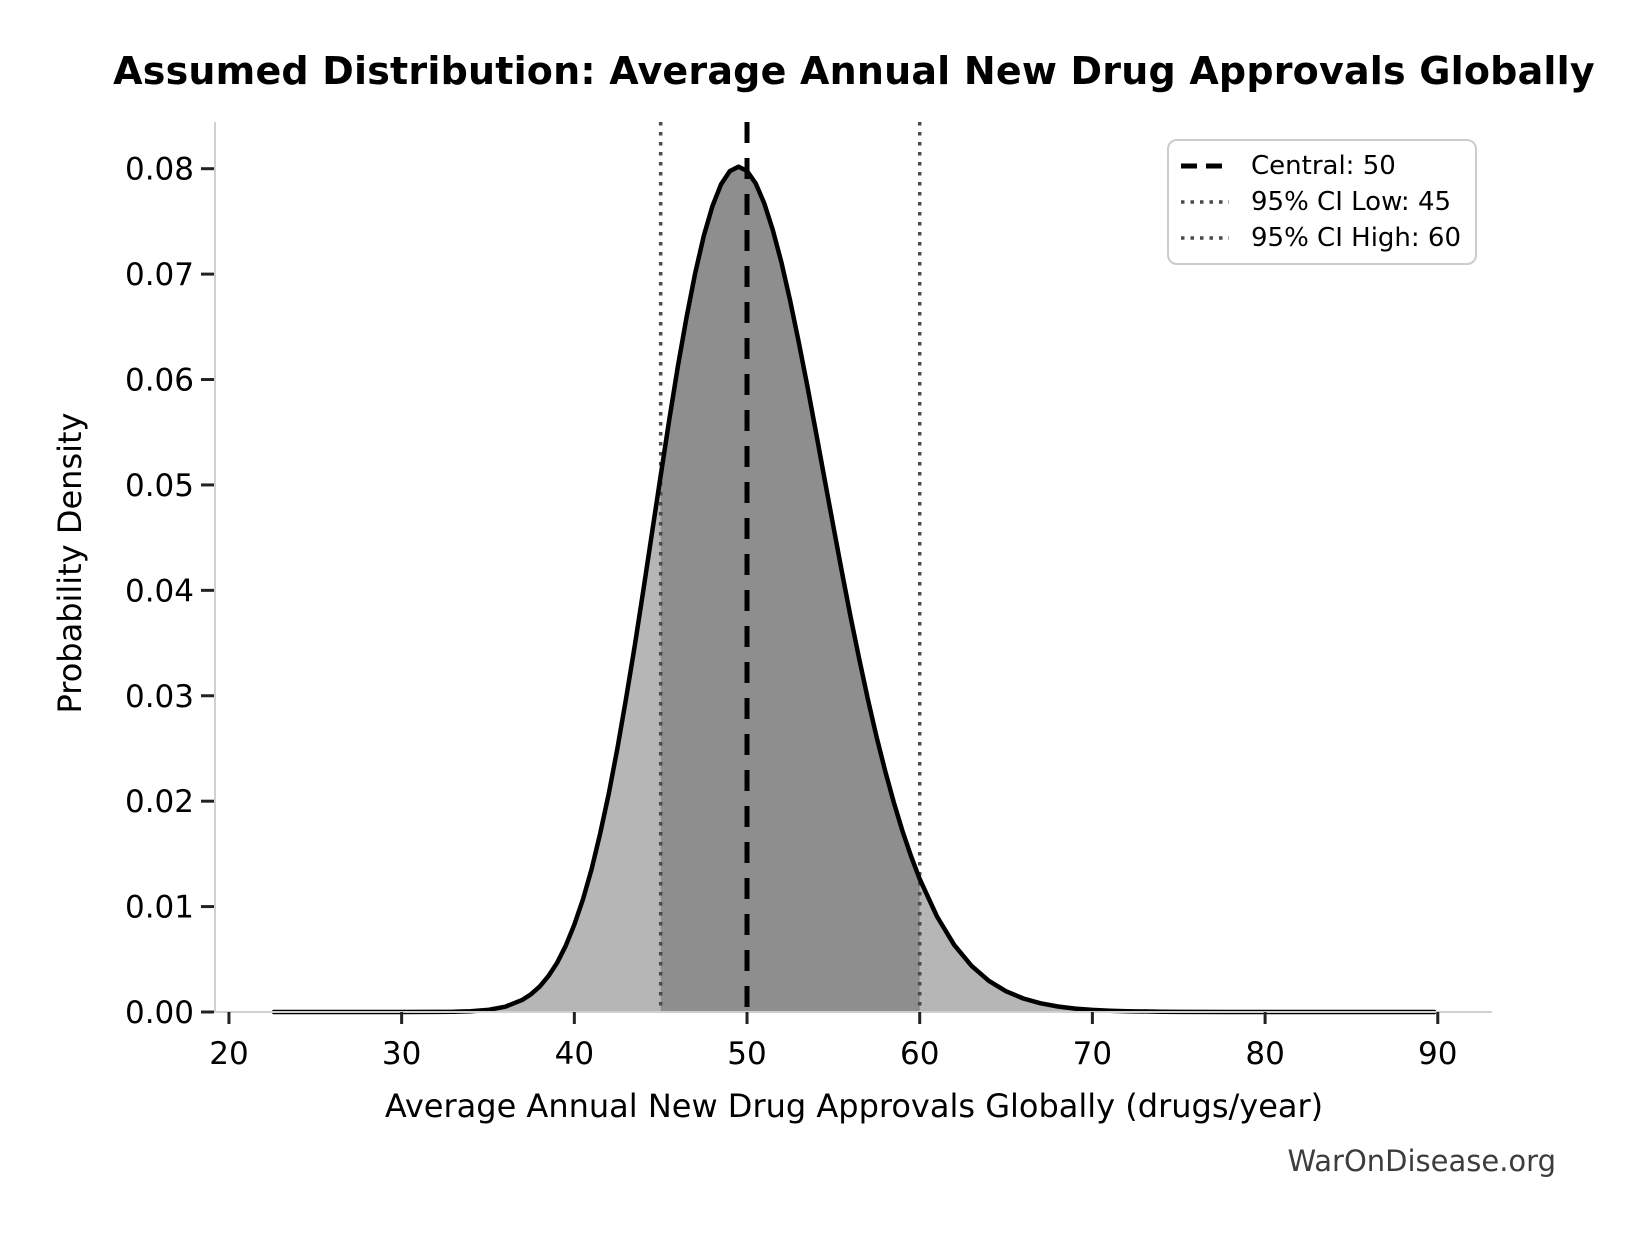 The image size is (1631, 1234). I want to click on x-tick-label: 30, so click(401, 1054).